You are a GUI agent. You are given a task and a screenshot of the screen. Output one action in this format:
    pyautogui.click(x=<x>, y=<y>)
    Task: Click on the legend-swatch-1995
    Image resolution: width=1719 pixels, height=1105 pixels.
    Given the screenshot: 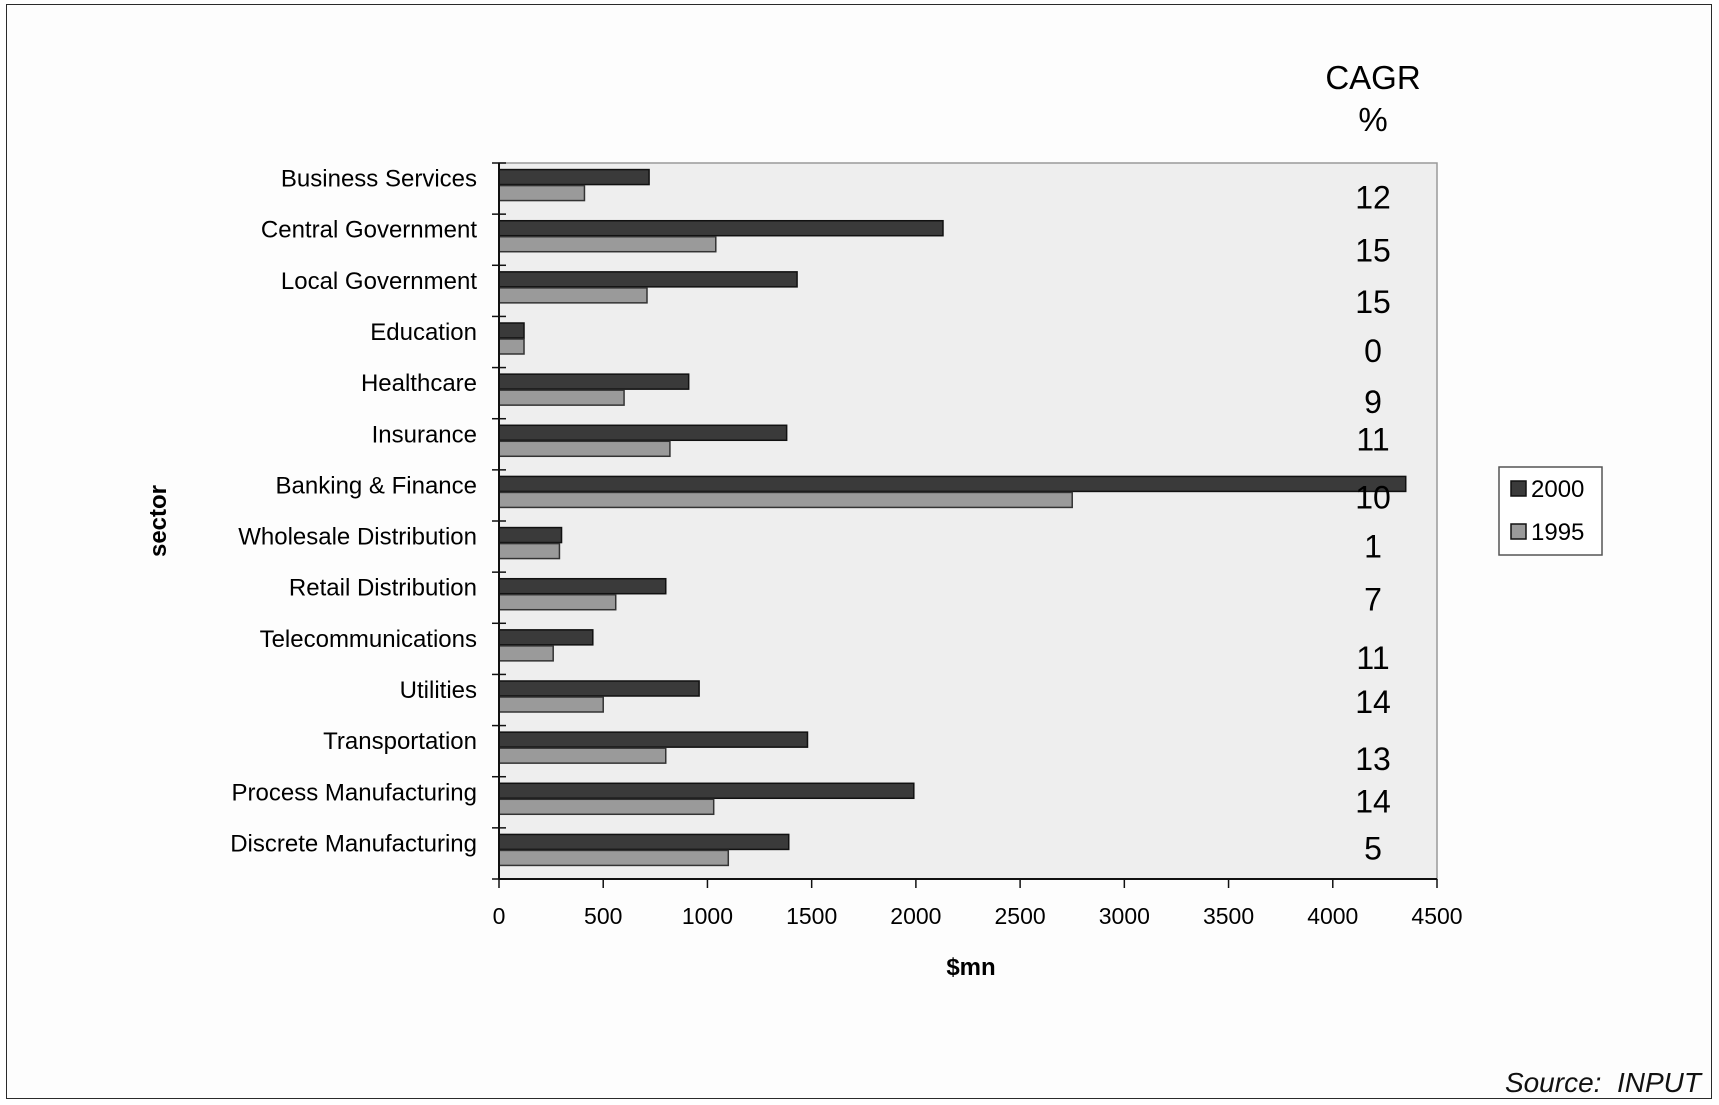 What is the action you would take?
    pyautogui.click(x=1518, y=531)
    